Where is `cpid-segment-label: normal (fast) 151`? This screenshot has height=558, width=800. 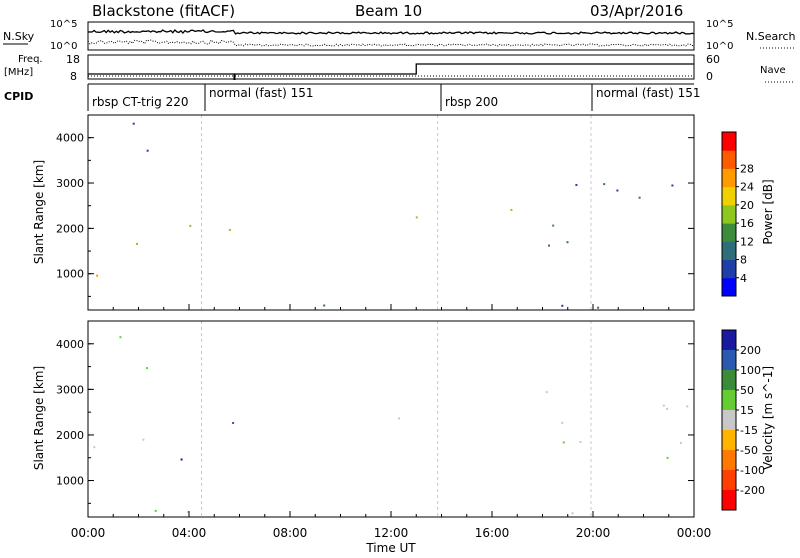
cpid-segment-label: normal (fast) 151 is located at coordinates (261, 93).